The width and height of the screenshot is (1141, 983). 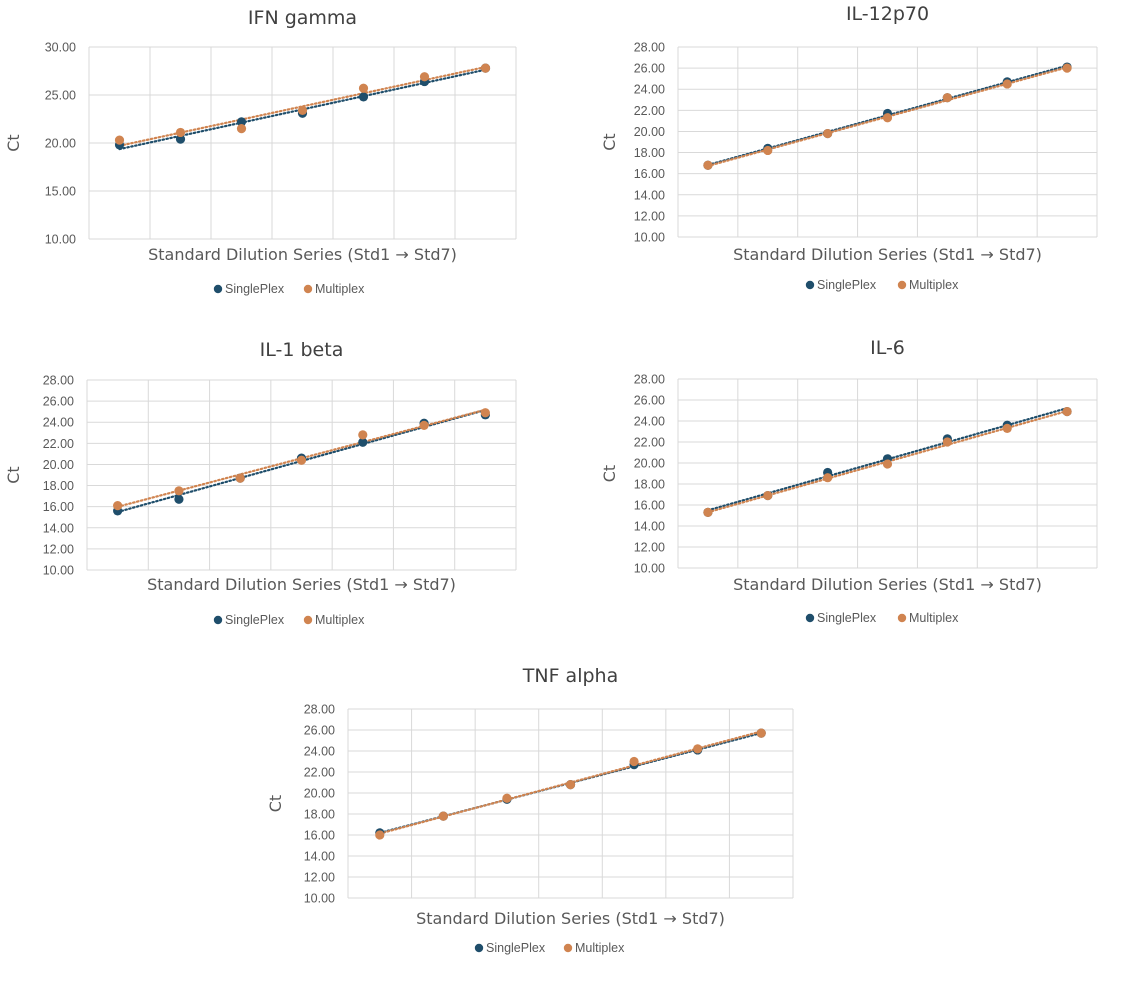 I want to click on chart-title: TNF alpha, so click(x=570, y=676).